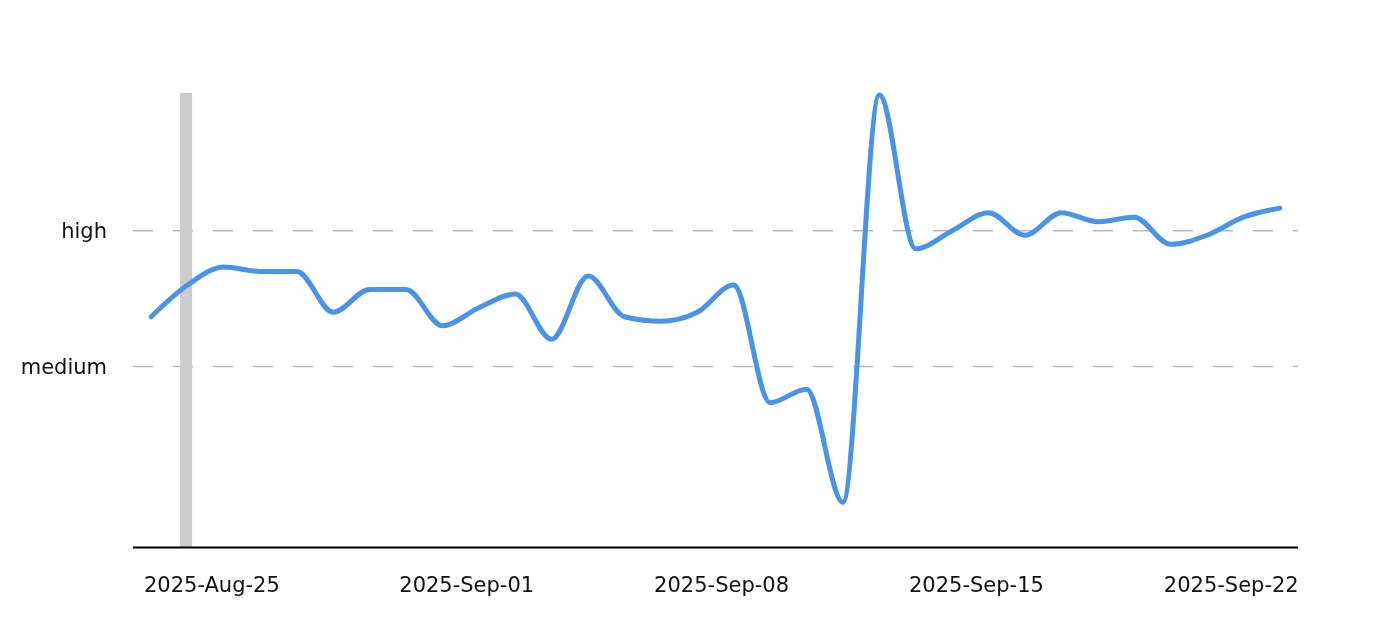 This screenshot has width=1374, height=624. I want to click on ref-line-label: medium, so click(63, 366).